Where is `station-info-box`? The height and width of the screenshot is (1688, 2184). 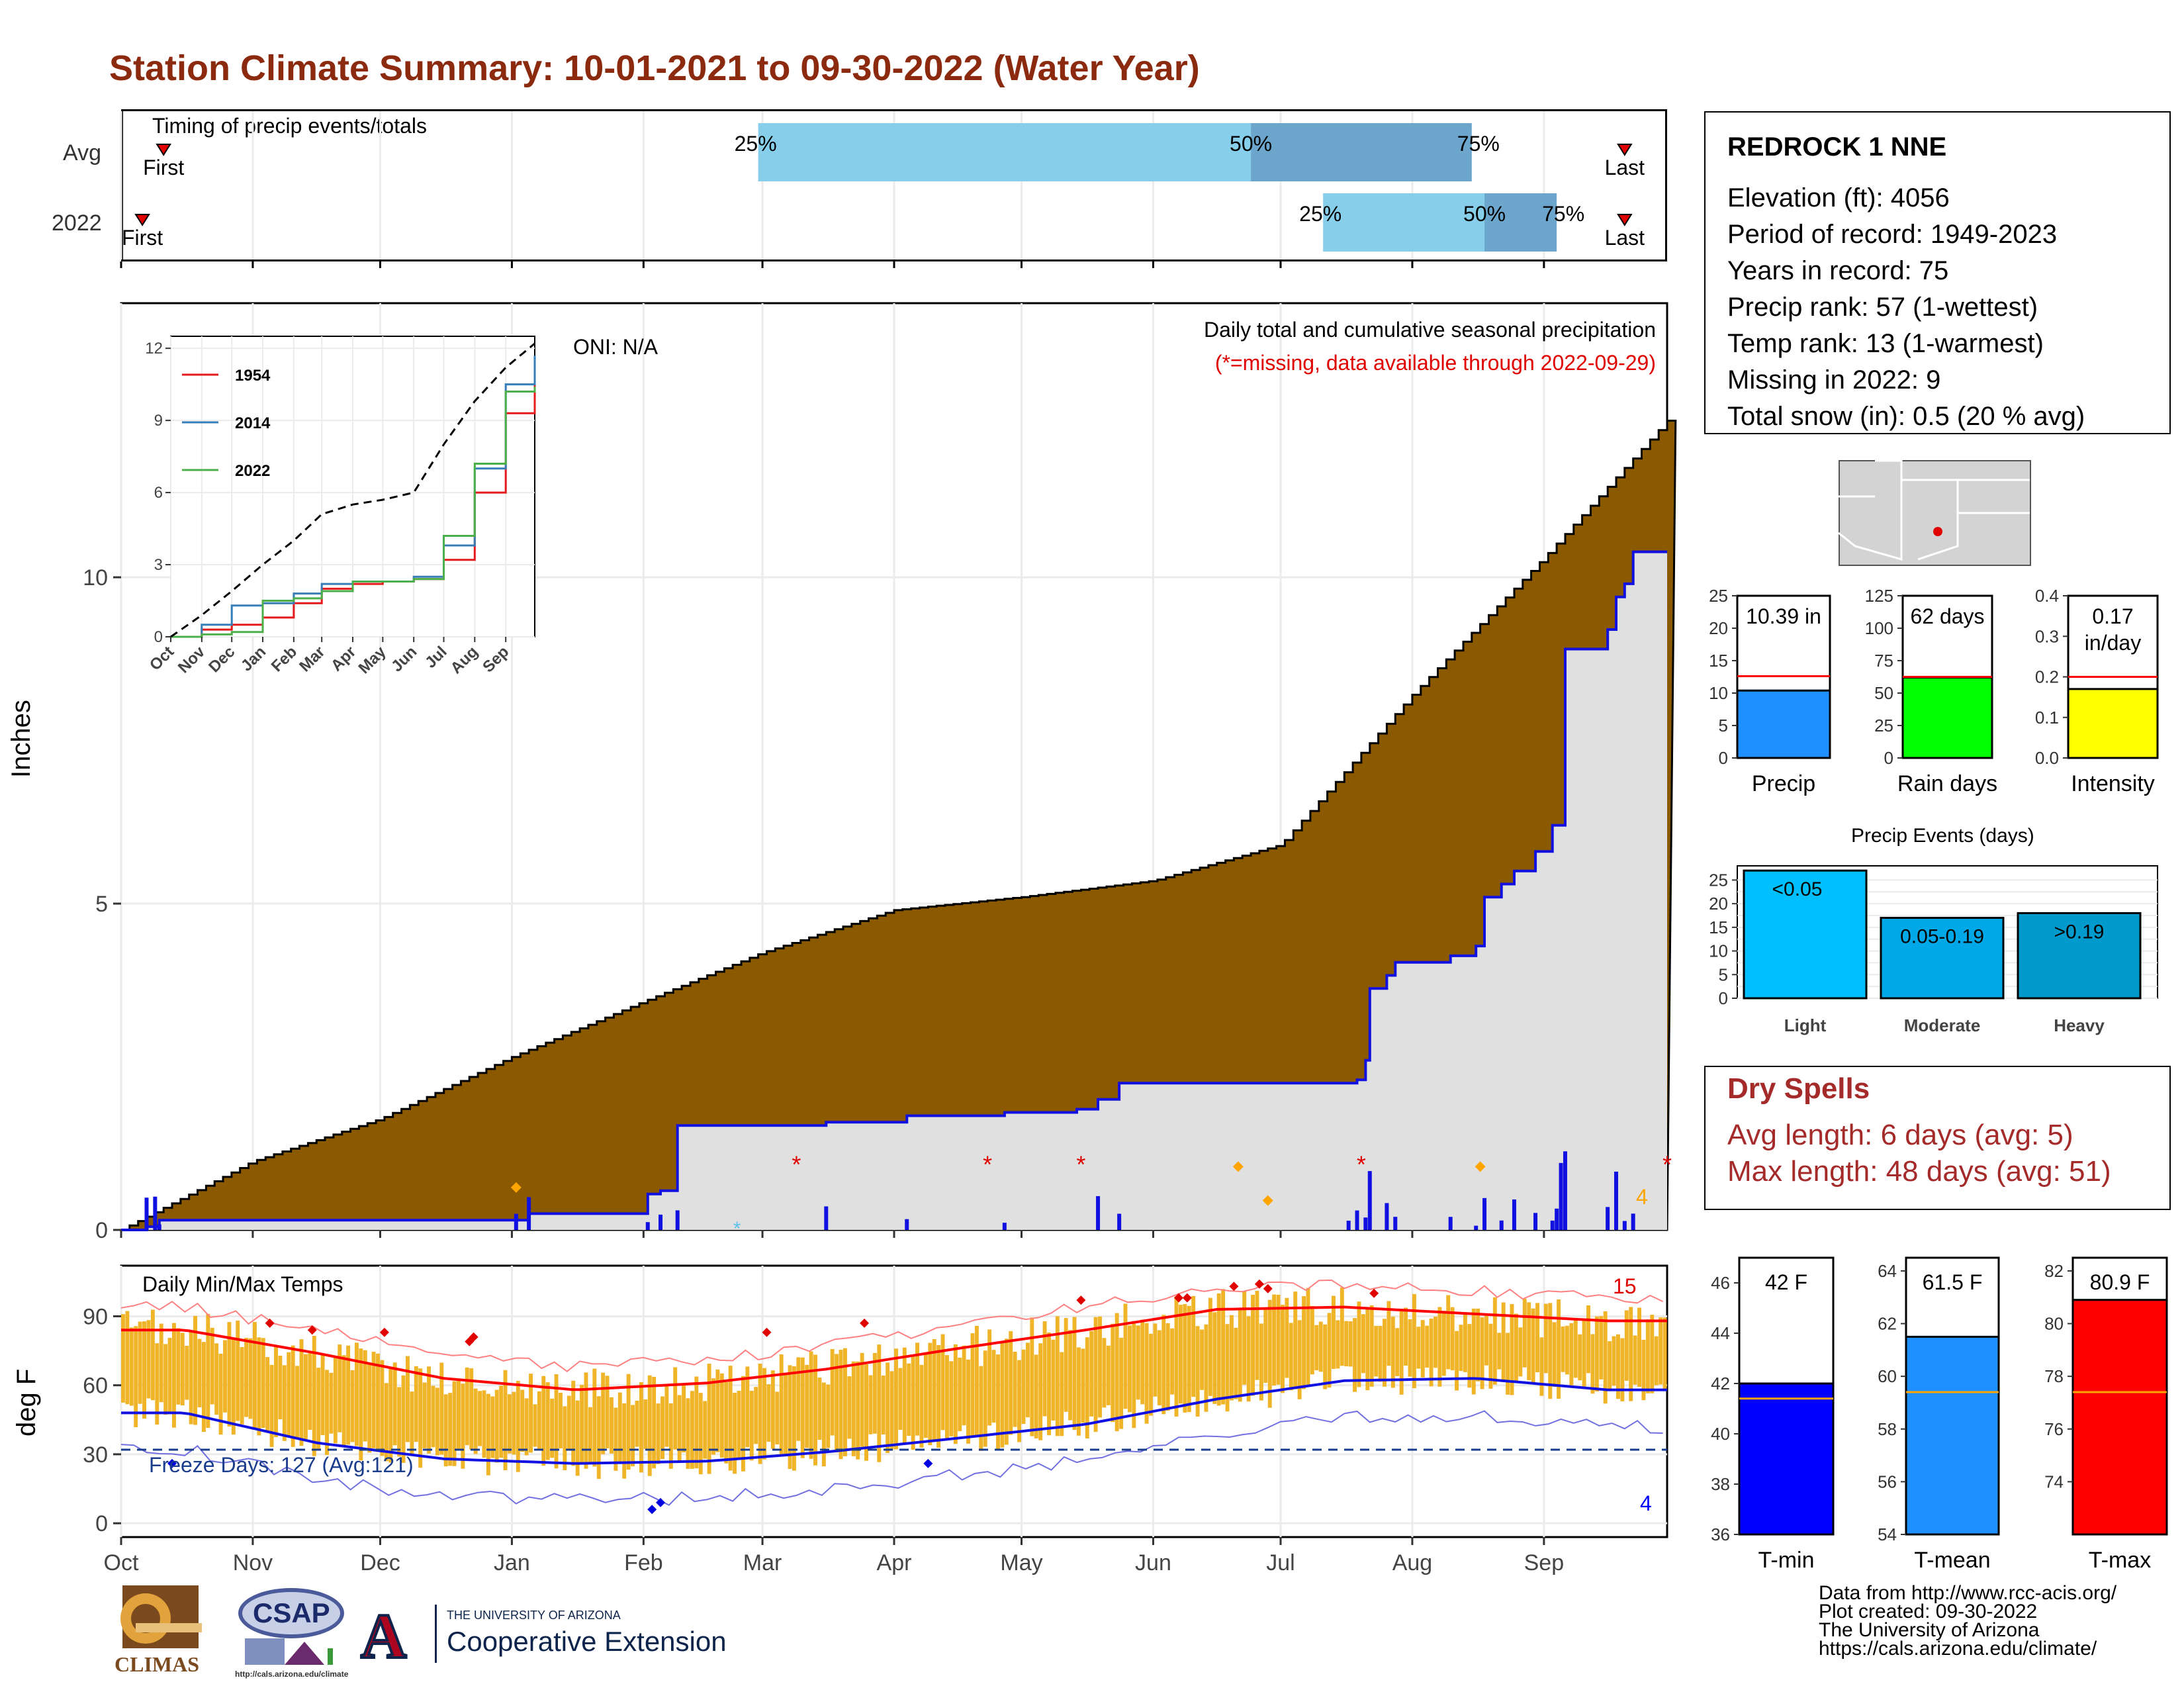
station-info-box is located at coordinates (1937, 272).